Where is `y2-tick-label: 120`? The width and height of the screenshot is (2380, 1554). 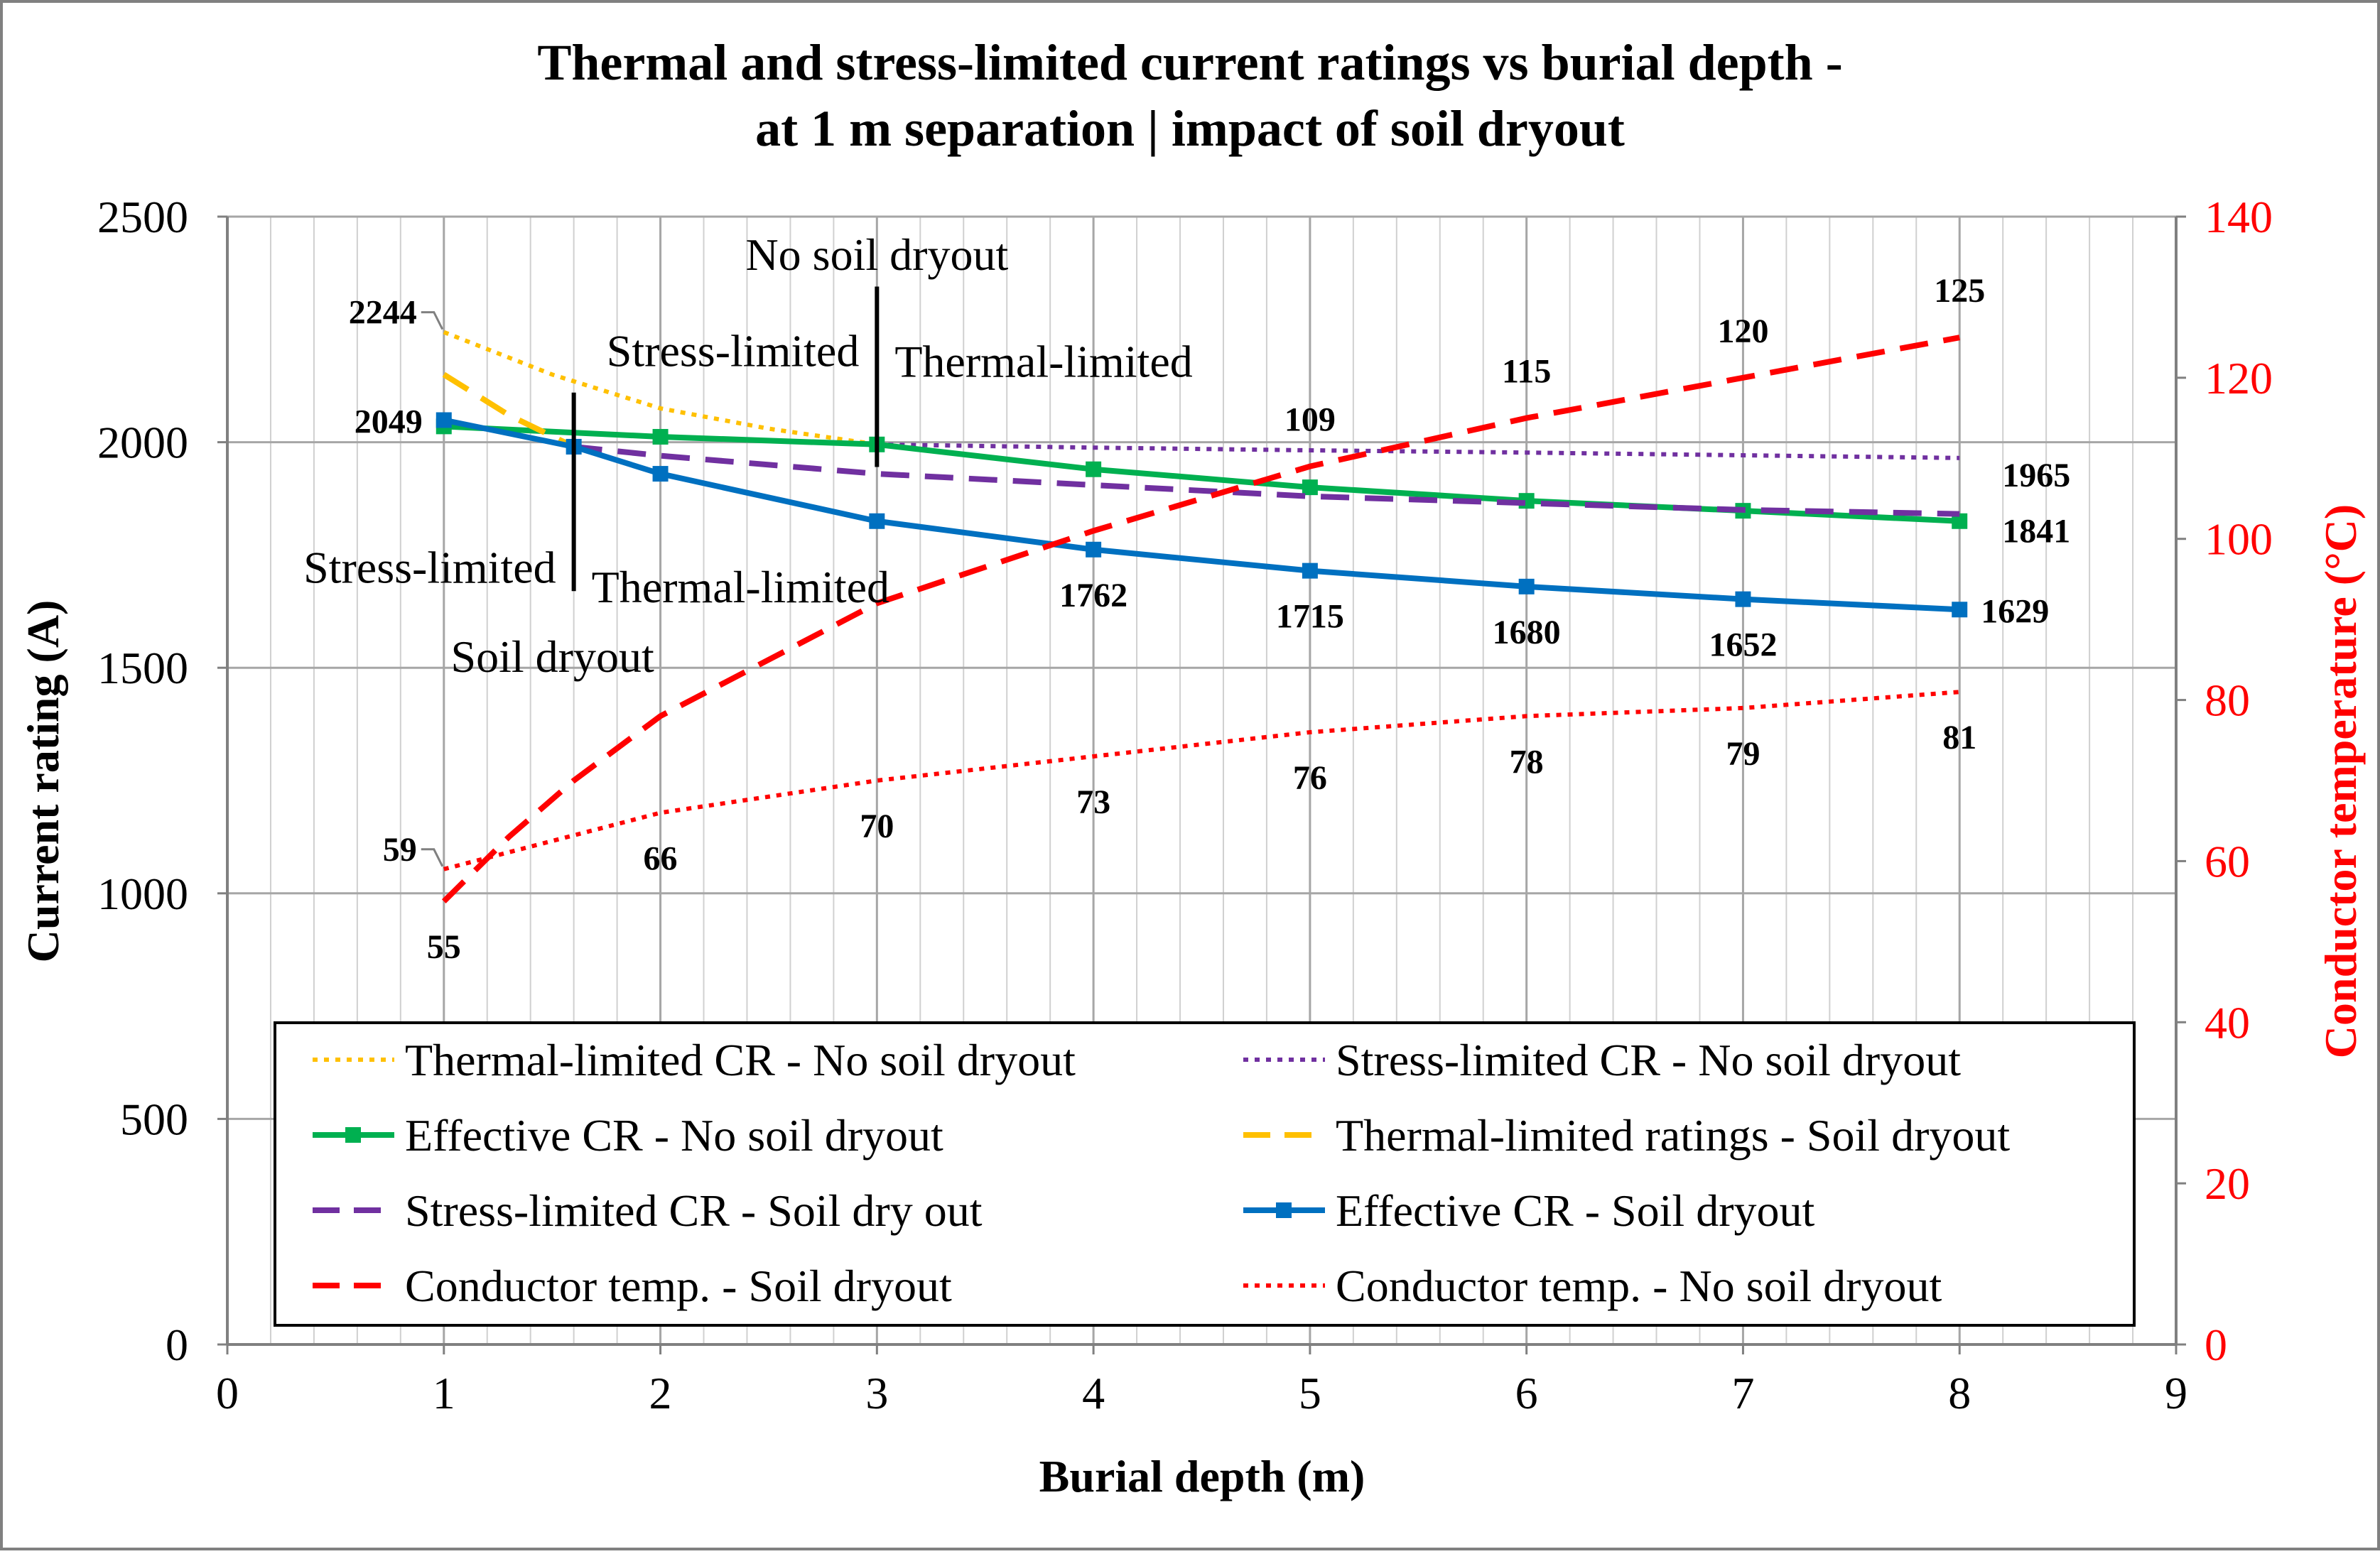 y2-tick-label: 120 is located at coordinates (2239, 378).